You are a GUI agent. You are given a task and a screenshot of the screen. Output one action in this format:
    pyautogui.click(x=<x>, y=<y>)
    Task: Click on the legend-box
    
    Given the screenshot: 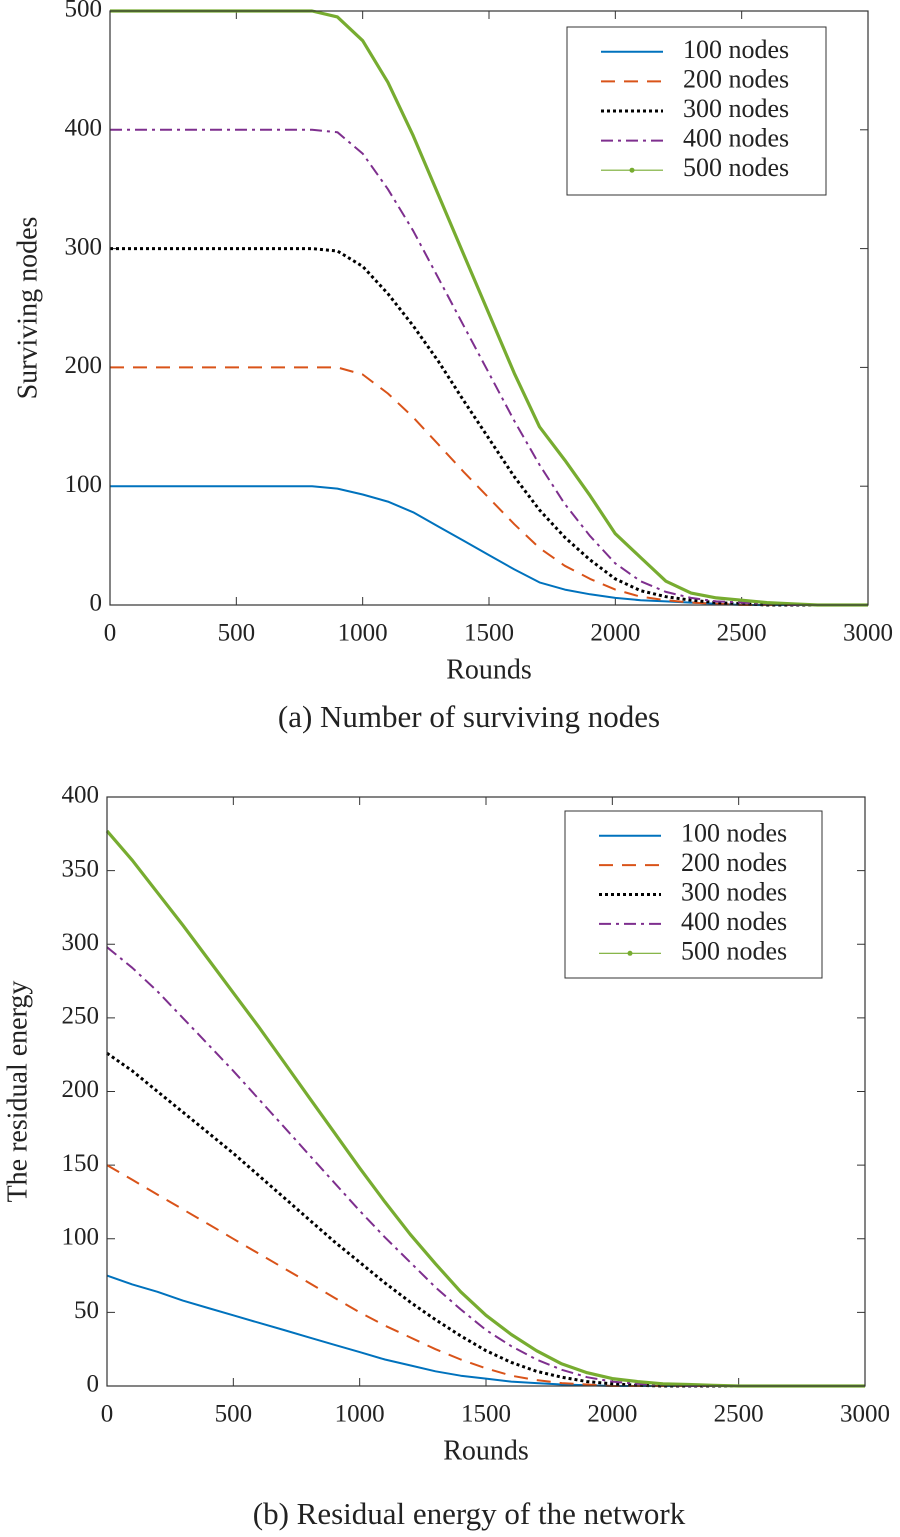 What is the action you would take?
    pyautogui.click(x=696, y=111)
    